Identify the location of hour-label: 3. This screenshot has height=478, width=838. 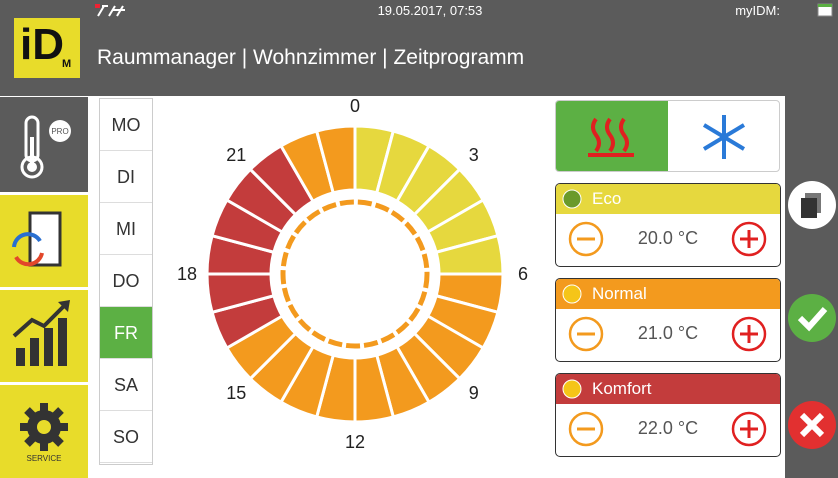
(474, 155).